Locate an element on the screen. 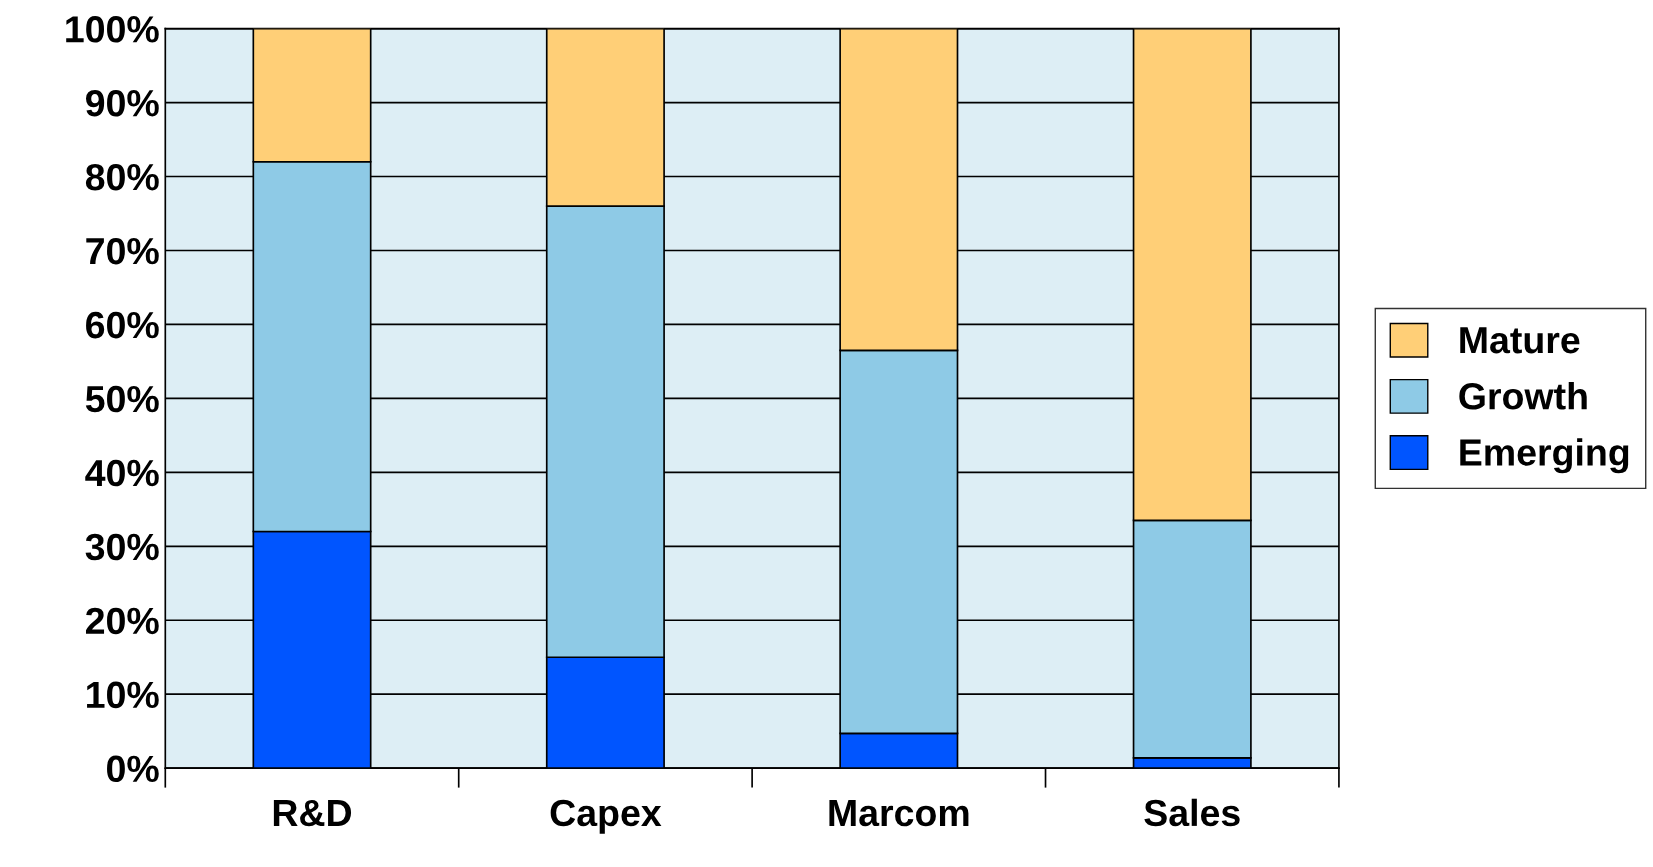  x-tick-label: Capex is located at coordinates (606, 816).